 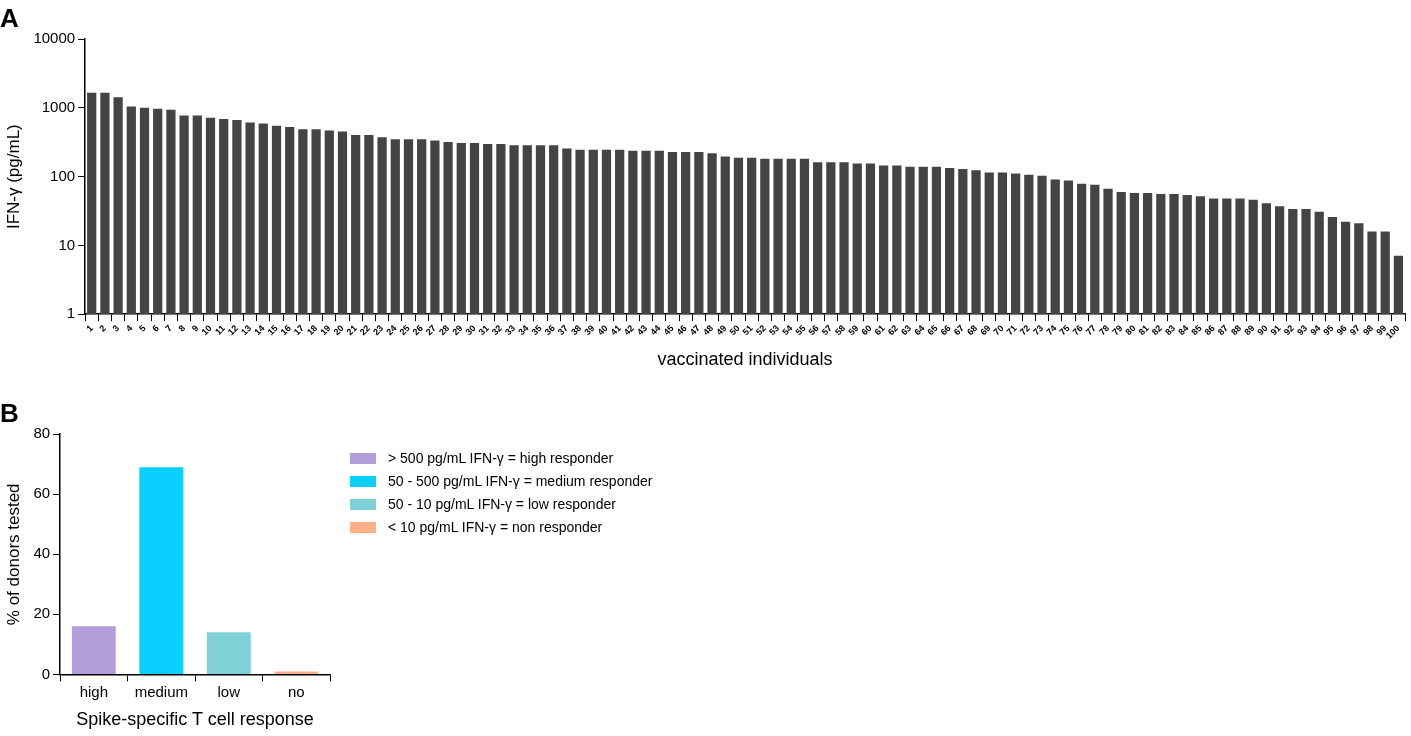 What do you see at coordinates (404, 330) in the screenshot?
I see `x-tick-label: 25` at bounding box center [404, 330].